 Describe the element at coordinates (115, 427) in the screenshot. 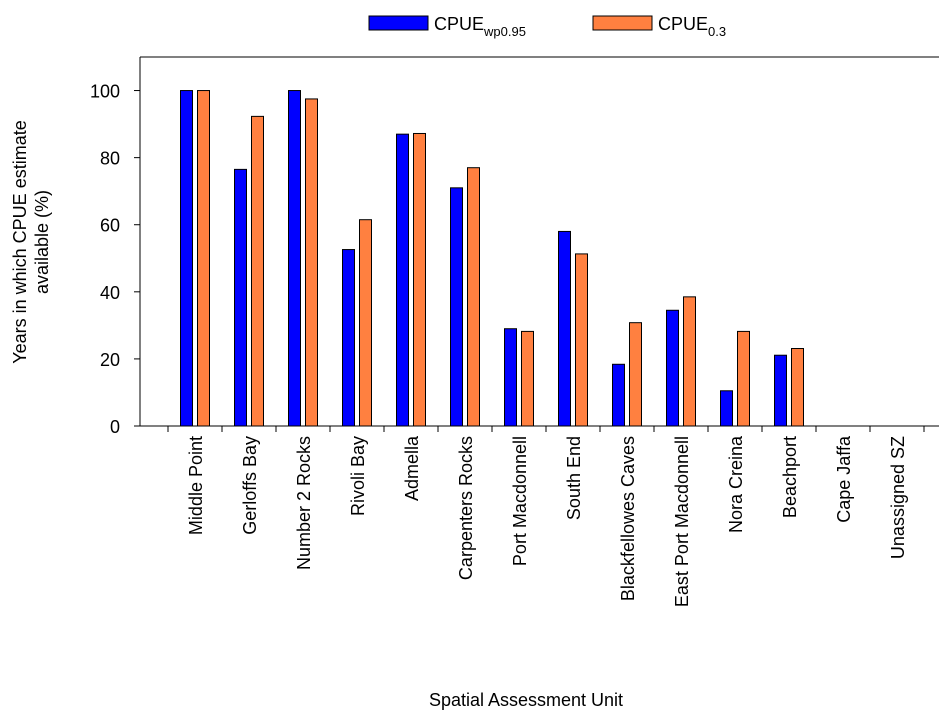

I see `y-tick-label: 0` at that location.